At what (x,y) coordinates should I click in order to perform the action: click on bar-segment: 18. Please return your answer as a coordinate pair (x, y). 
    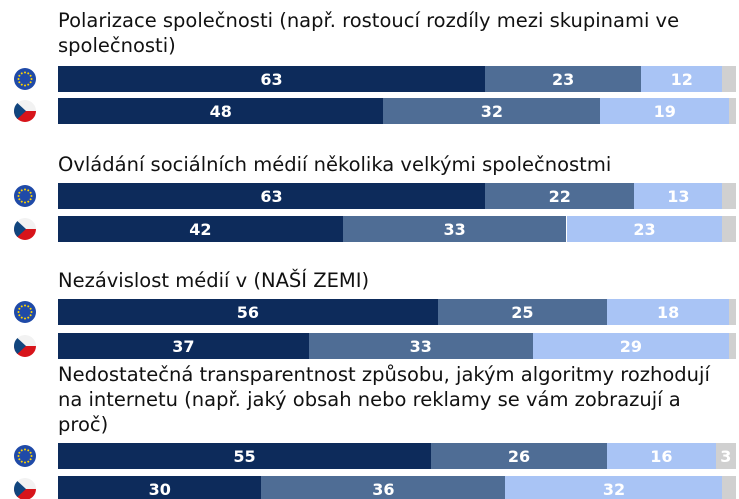
    Looking at the image, I should click on (668, 312).